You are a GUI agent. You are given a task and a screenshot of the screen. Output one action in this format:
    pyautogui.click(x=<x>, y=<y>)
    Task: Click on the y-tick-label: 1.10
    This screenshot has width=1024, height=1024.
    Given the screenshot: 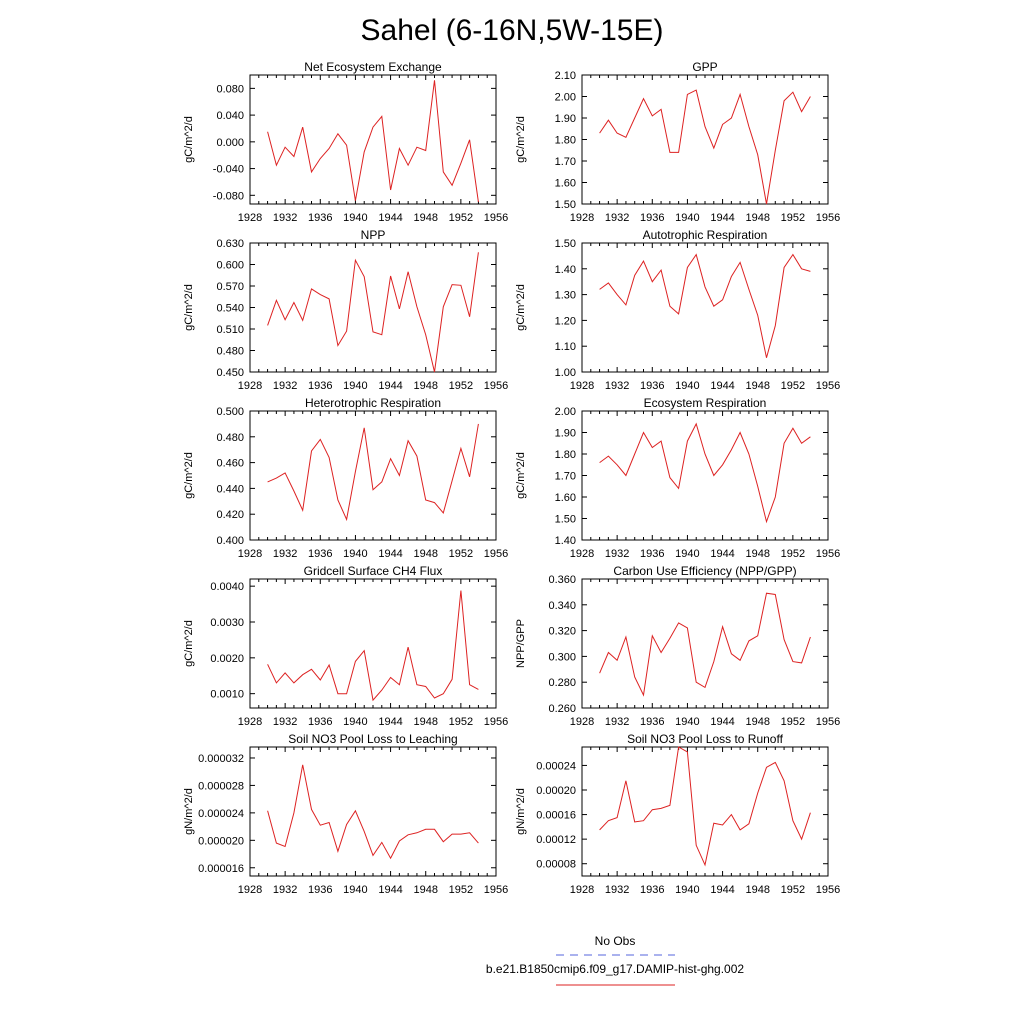 What is the action you would take?
    pyautogui.click(x=565, y=347)
    